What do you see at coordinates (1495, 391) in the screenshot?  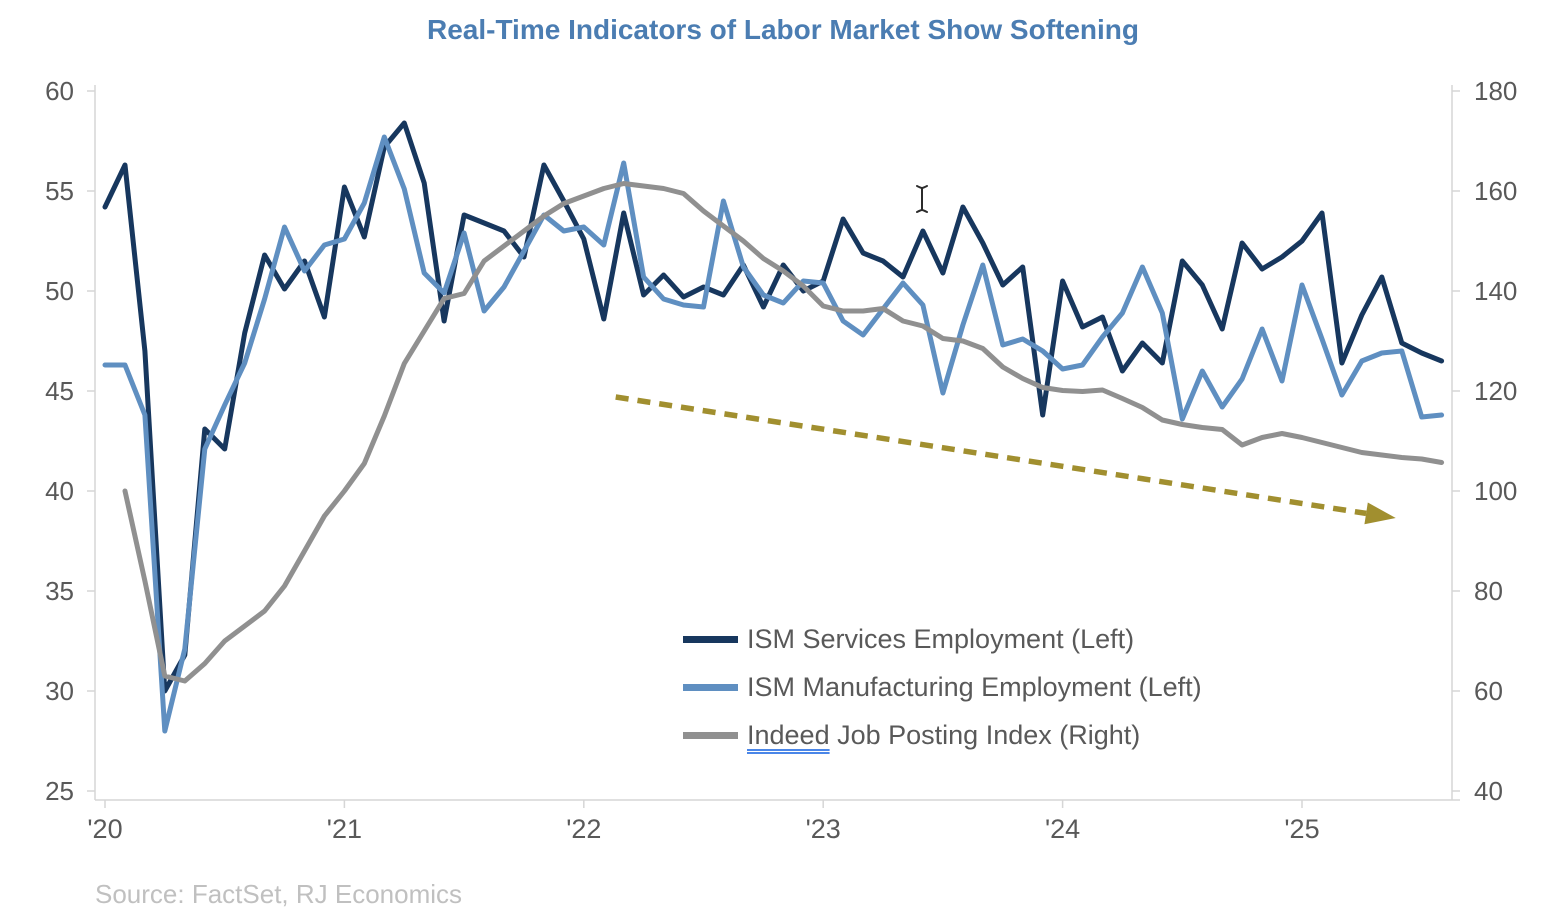 I see `right-axis-tick-label: 120` at bounding box center [1495, 391].